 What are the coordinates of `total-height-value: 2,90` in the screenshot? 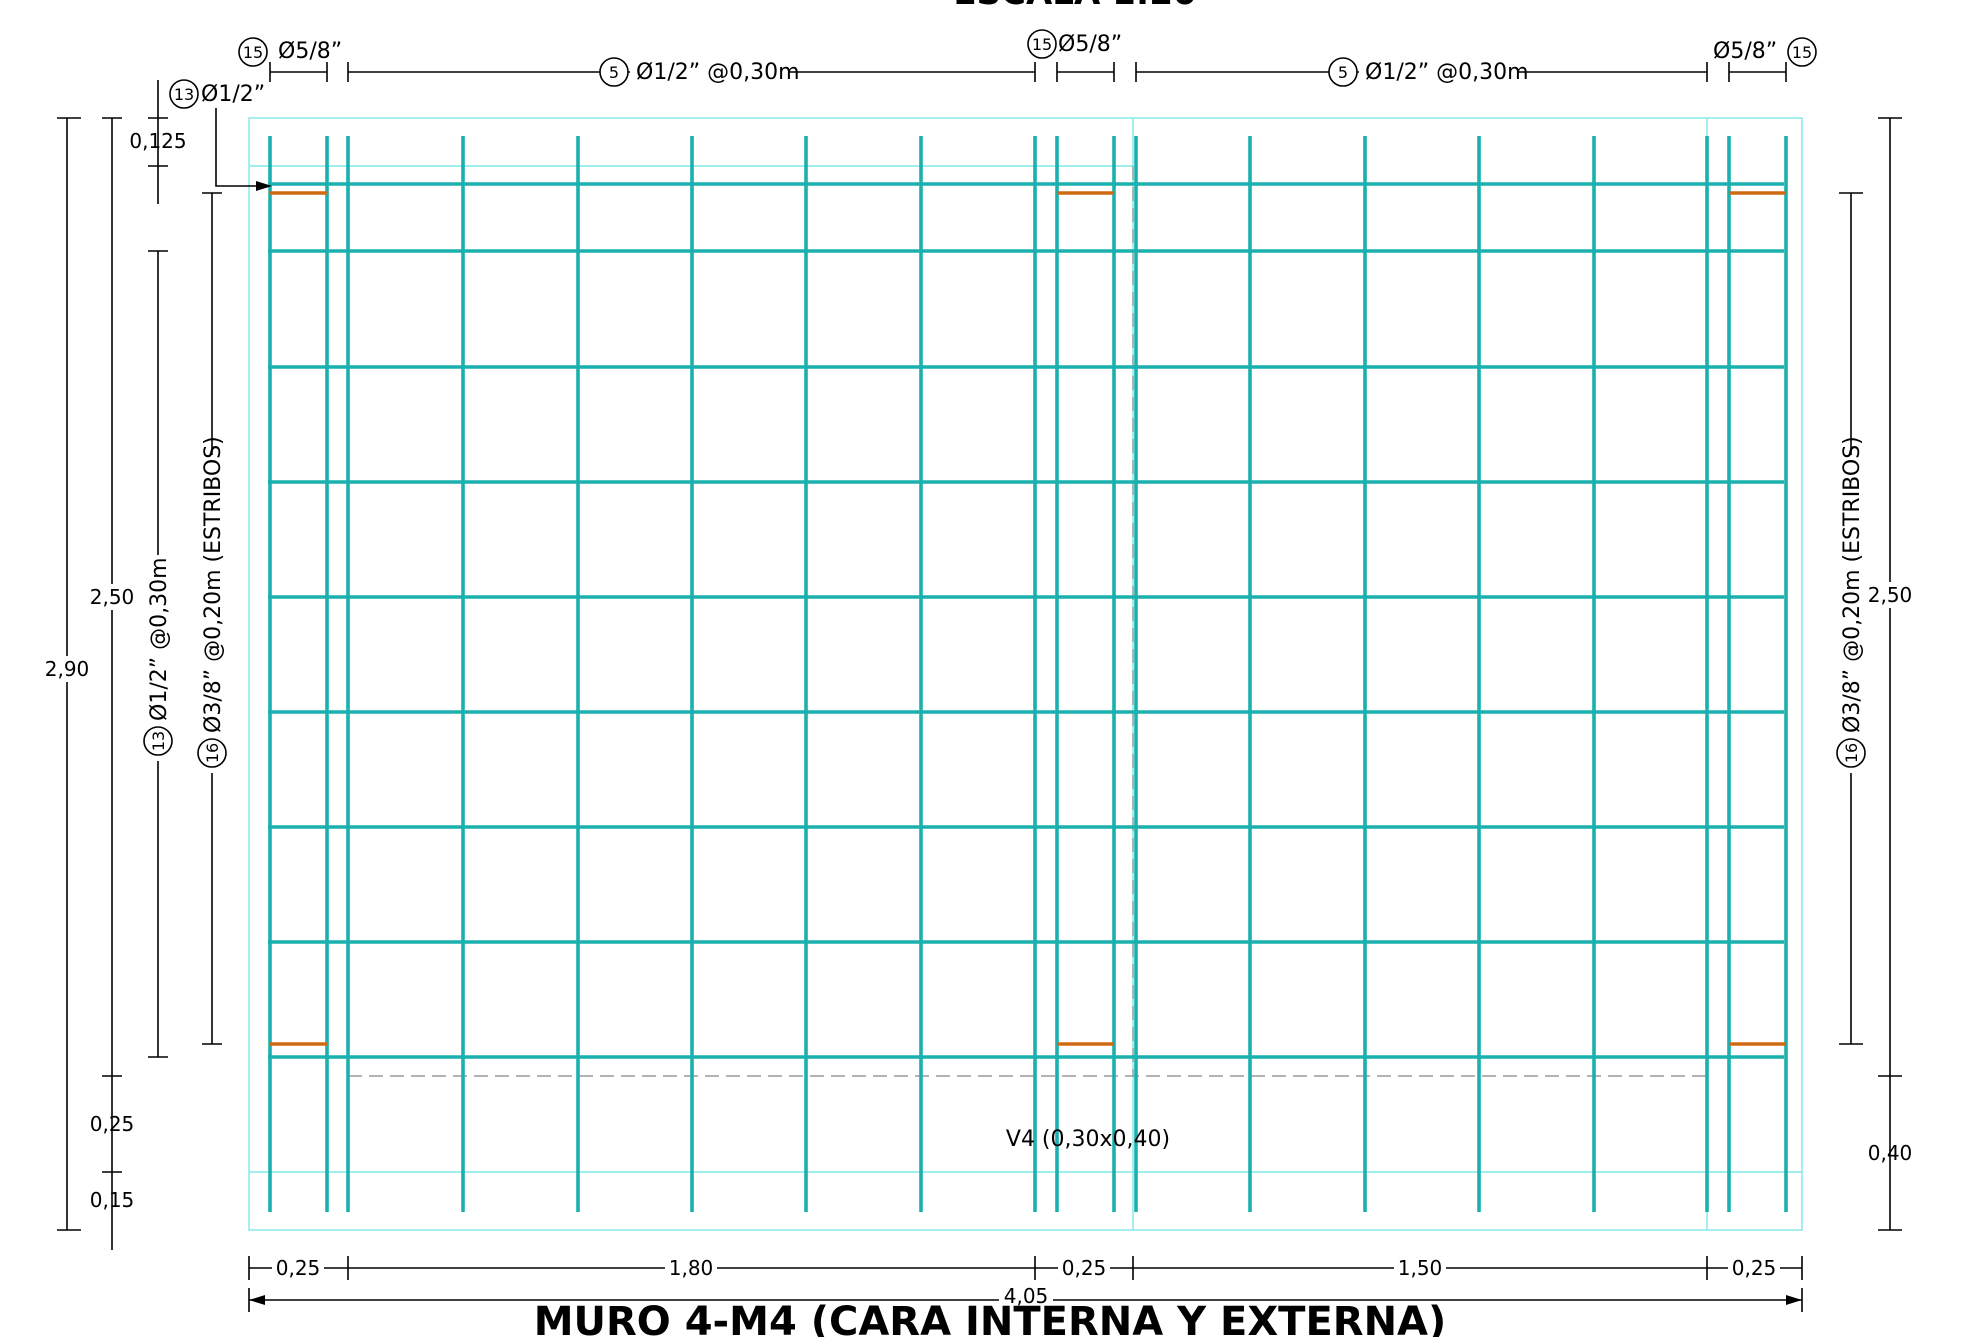 It's located at (67, 669).